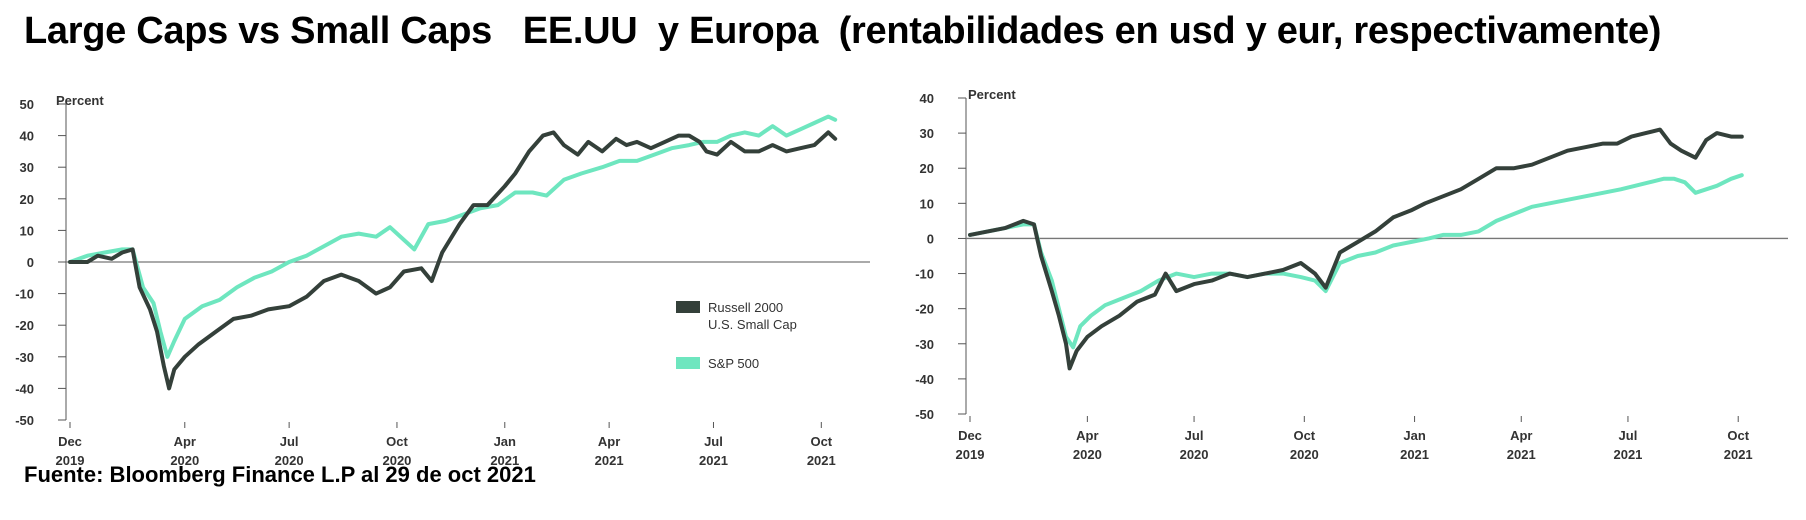  I want to click on eu-y-tick-label: -20, so click(924, 309).